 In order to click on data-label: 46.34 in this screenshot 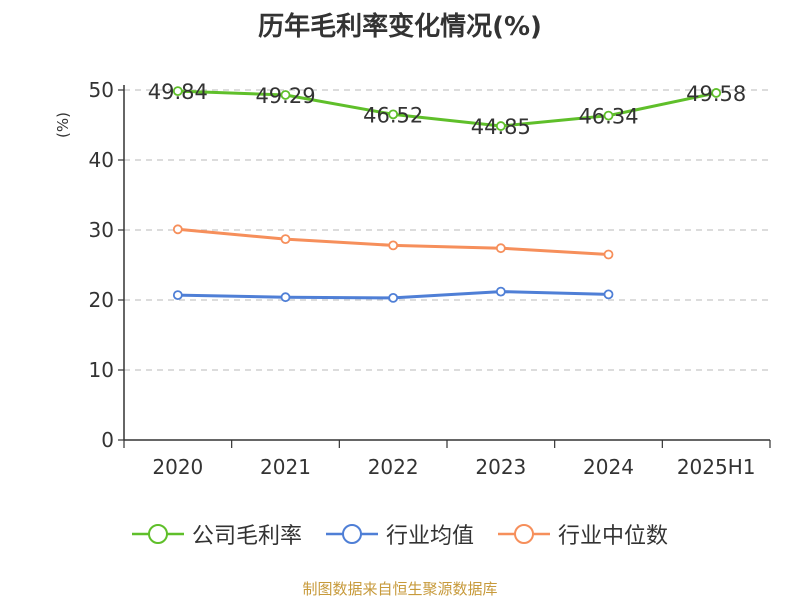, I will do `click(608, 117)`.